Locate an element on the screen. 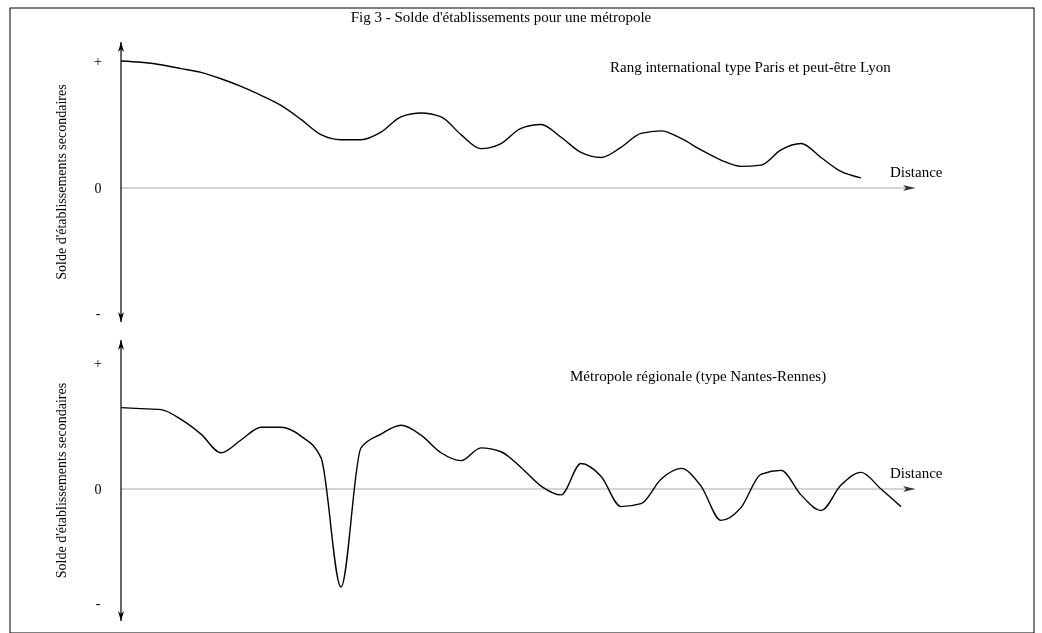 The height and width of the screenshot is (633, 1042). text: Métropole régionale (type Nantes-Rennes) is located at coordinates (698, 376).